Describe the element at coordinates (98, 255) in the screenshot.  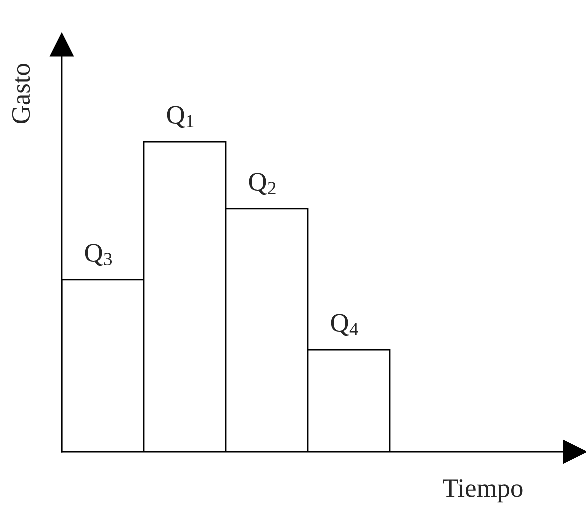
I see `x-tick-label: Q$_{3}$` at that location.